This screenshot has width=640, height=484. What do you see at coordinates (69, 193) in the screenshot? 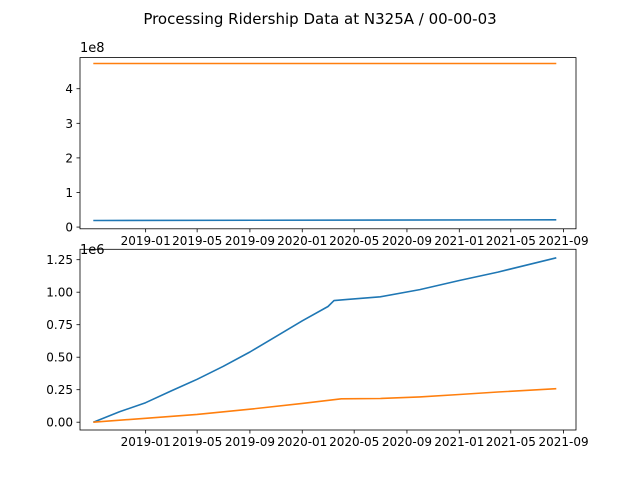
I see `y-tick-label: 1` at bounding box center [69, 193].